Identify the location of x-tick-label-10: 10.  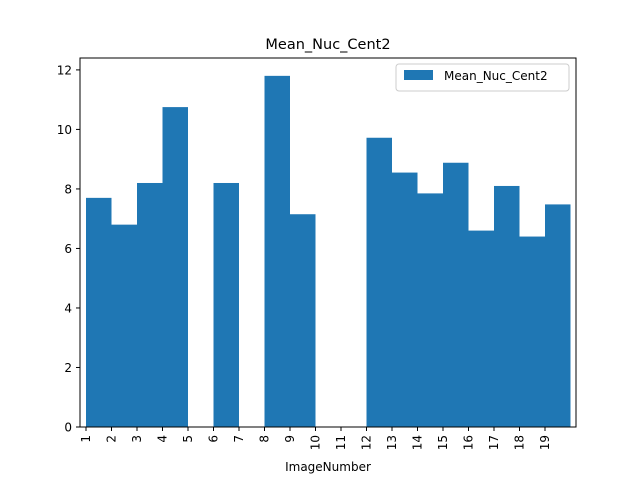
(316, 442).